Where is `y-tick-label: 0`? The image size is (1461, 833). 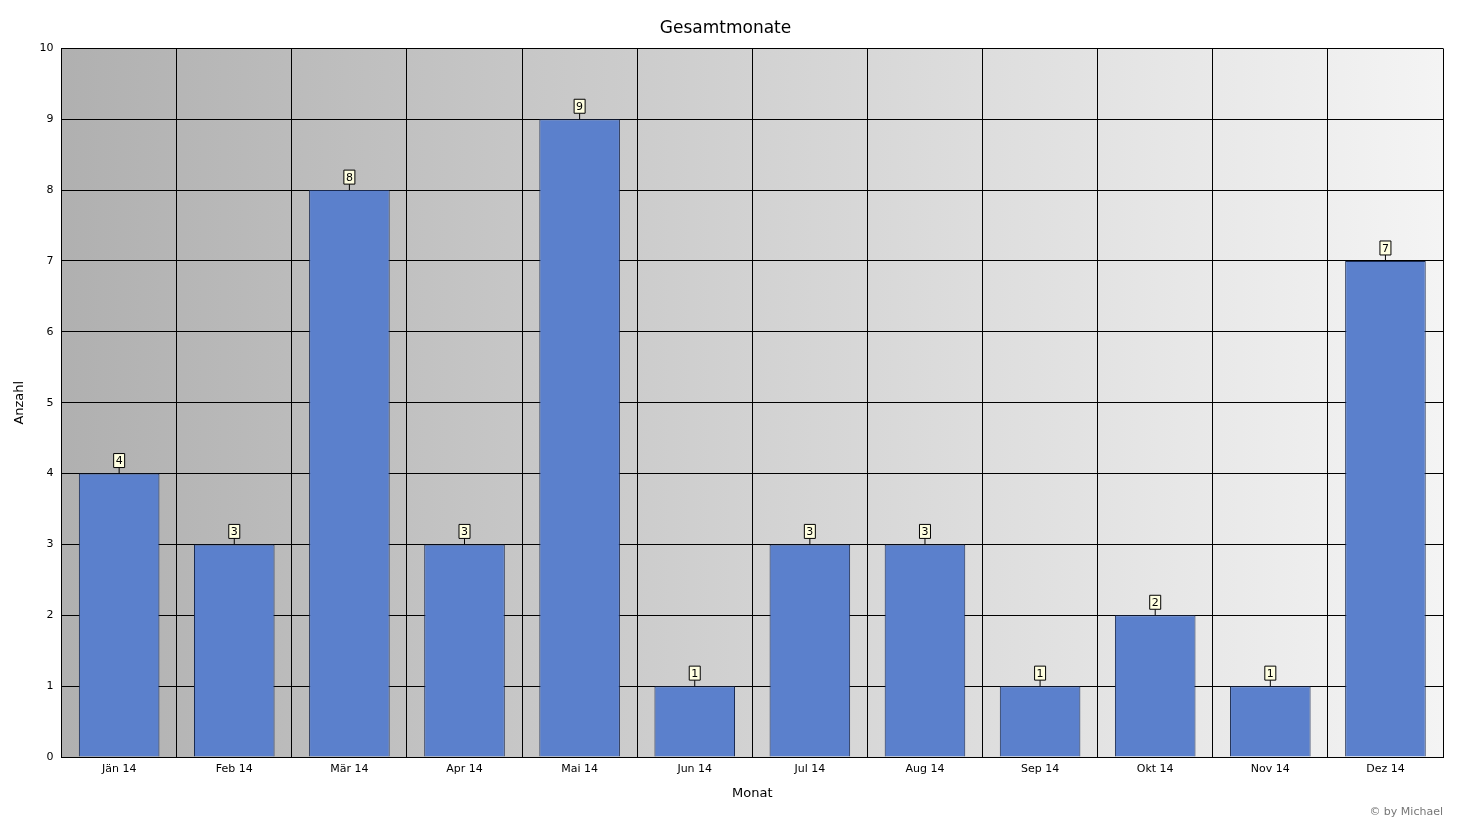 y-tick-label: 0 is located at coordinates (50, 756).